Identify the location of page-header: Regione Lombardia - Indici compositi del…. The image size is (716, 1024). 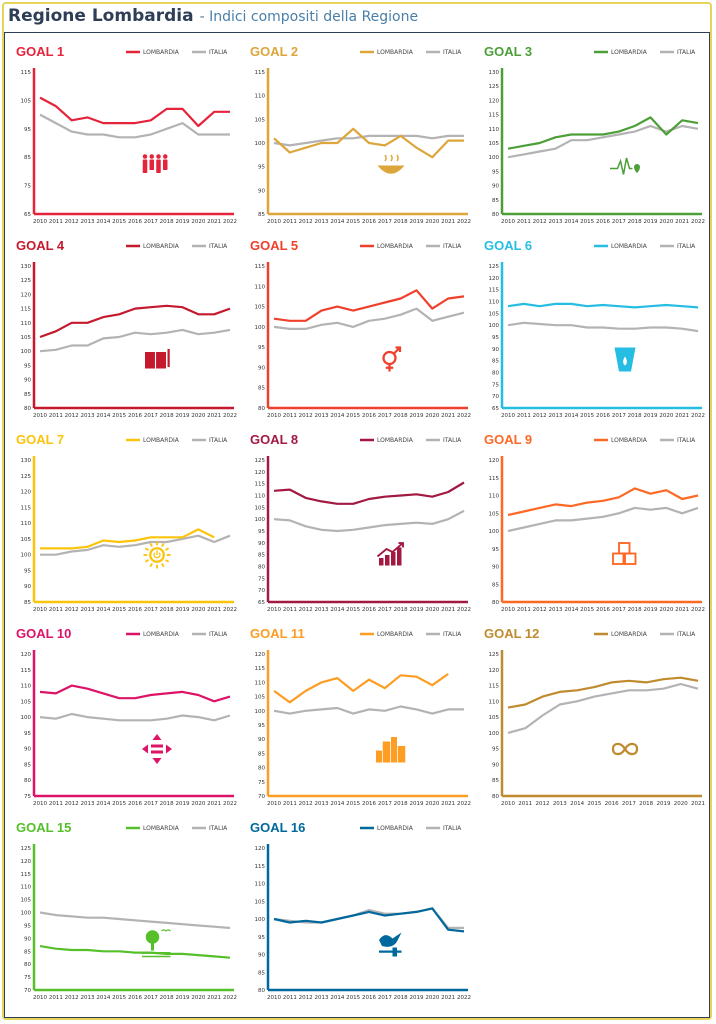
(213, 18).